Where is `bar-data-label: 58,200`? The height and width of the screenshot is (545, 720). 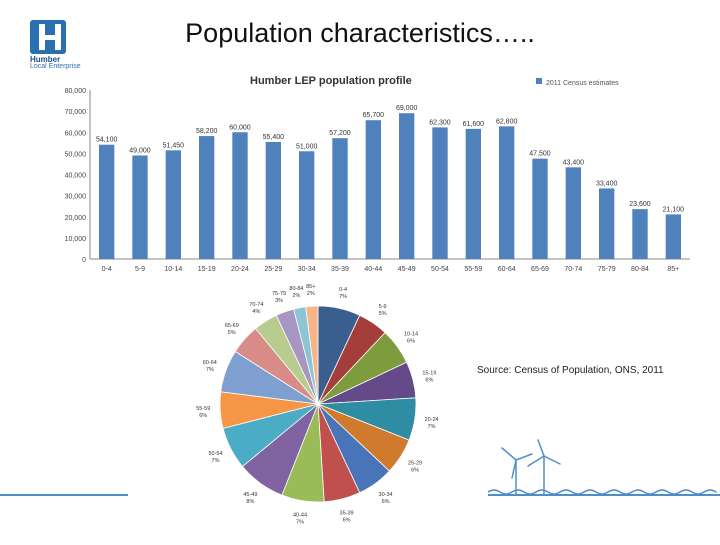
bar-data-label: 58,200 is located at coordinates (207, 131).